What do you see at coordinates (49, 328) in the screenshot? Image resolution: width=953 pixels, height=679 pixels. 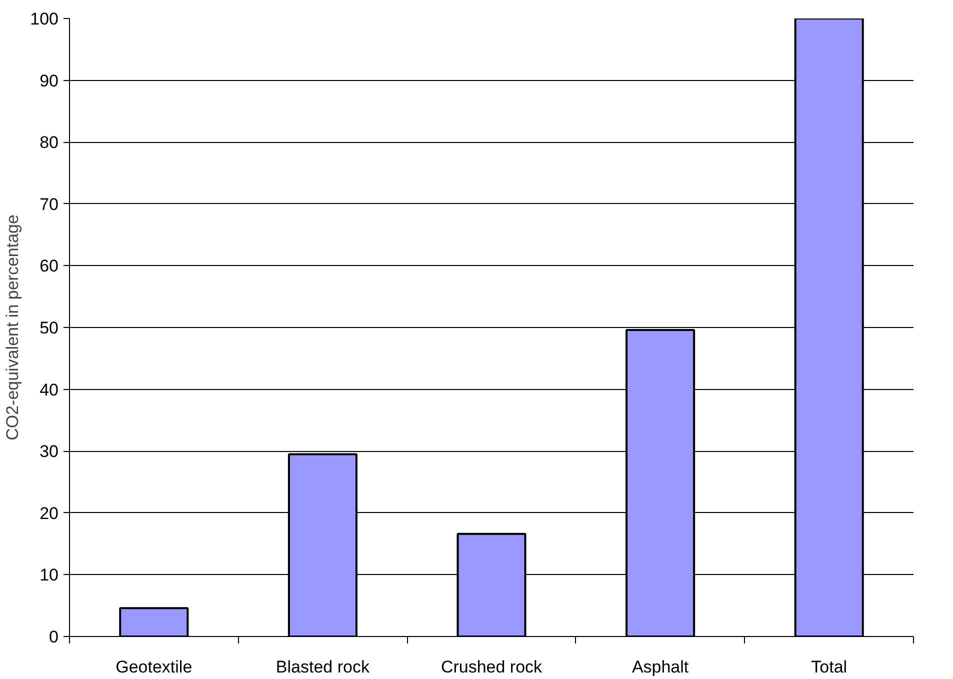 I see `y-tick-label: 50` at bounding box center [49, 328].